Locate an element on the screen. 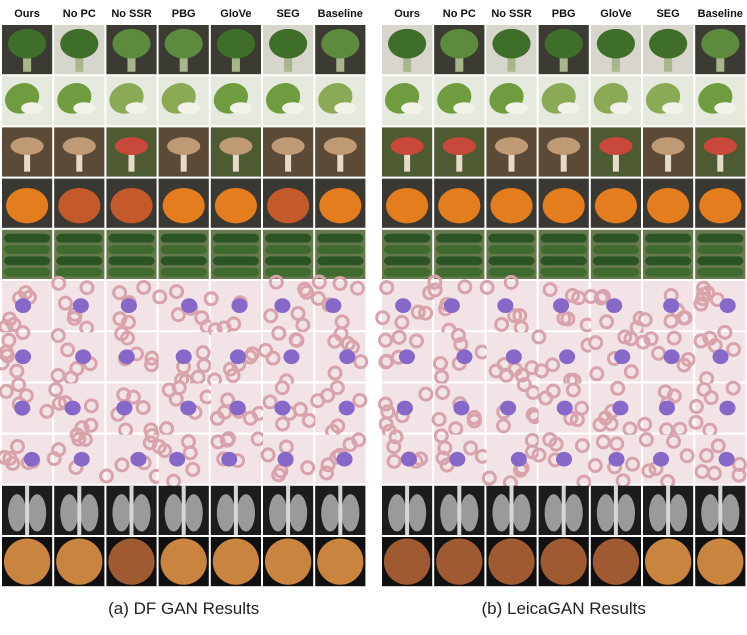 The width and height of the screenshot is (747, 635). column-header: PBG is located at coordinates (564, 14).